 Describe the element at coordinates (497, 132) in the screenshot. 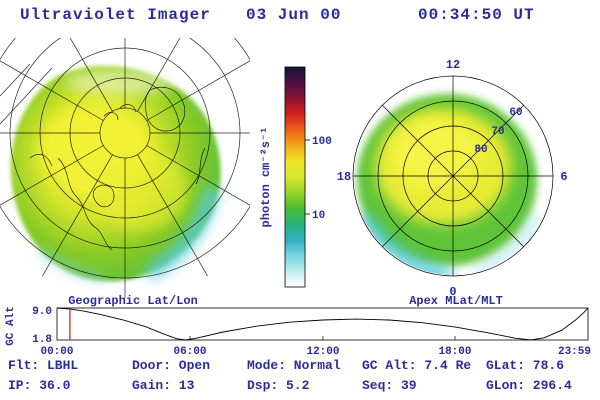

I see `mlat-label-70: 70` at that location.